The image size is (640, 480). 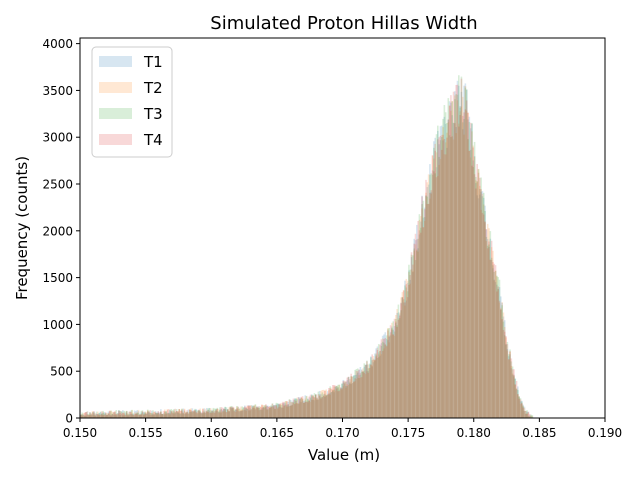 What do you see at coordinates (61, 231) in the screenshot?
I see `y-axis: 0 500 1000 1500 2000 2500 3000 3500 4000` at bounding box center [61, 231].